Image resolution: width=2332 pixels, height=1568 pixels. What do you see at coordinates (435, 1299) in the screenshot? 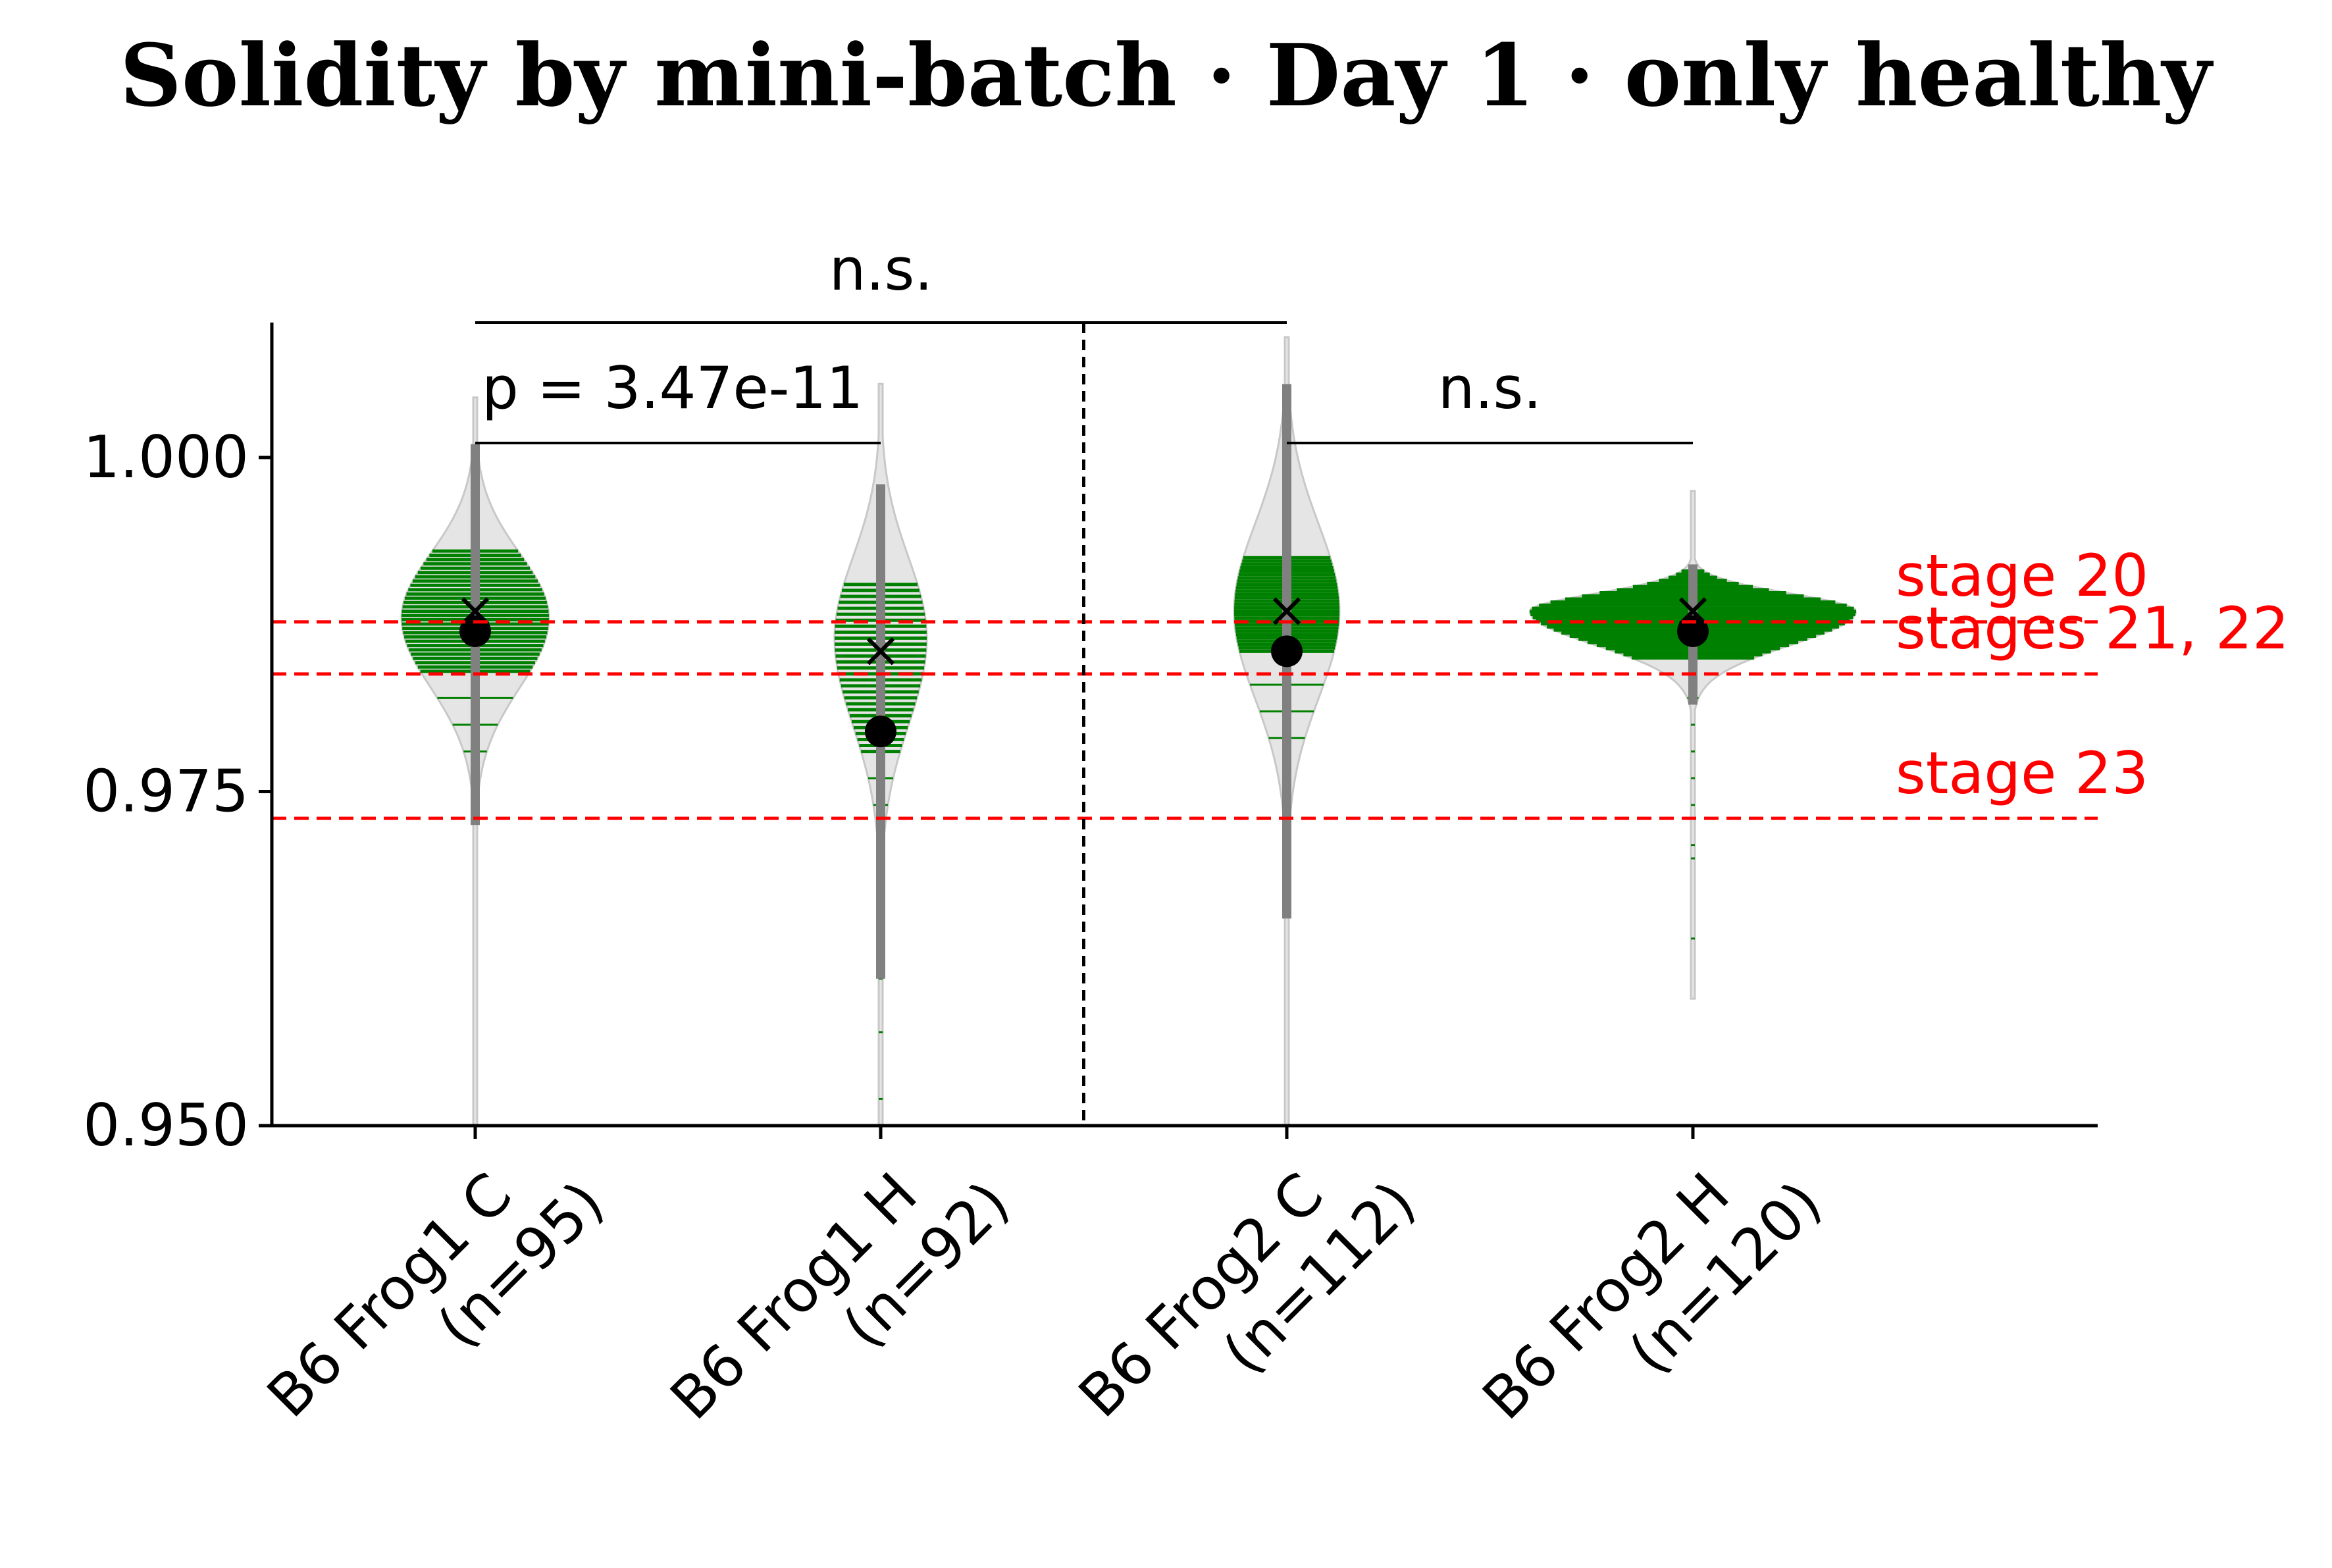
I see `x-tick-label: B6 Frog1 C(n=95)` at bounding box center [435, 1299].